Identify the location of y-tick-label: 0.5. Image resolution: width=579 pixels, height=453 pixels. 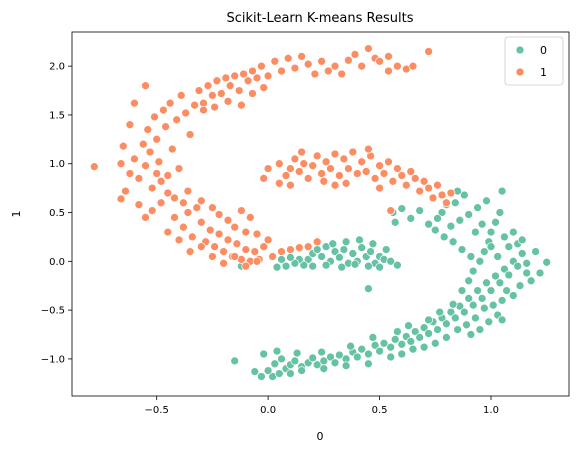
(57, 213).